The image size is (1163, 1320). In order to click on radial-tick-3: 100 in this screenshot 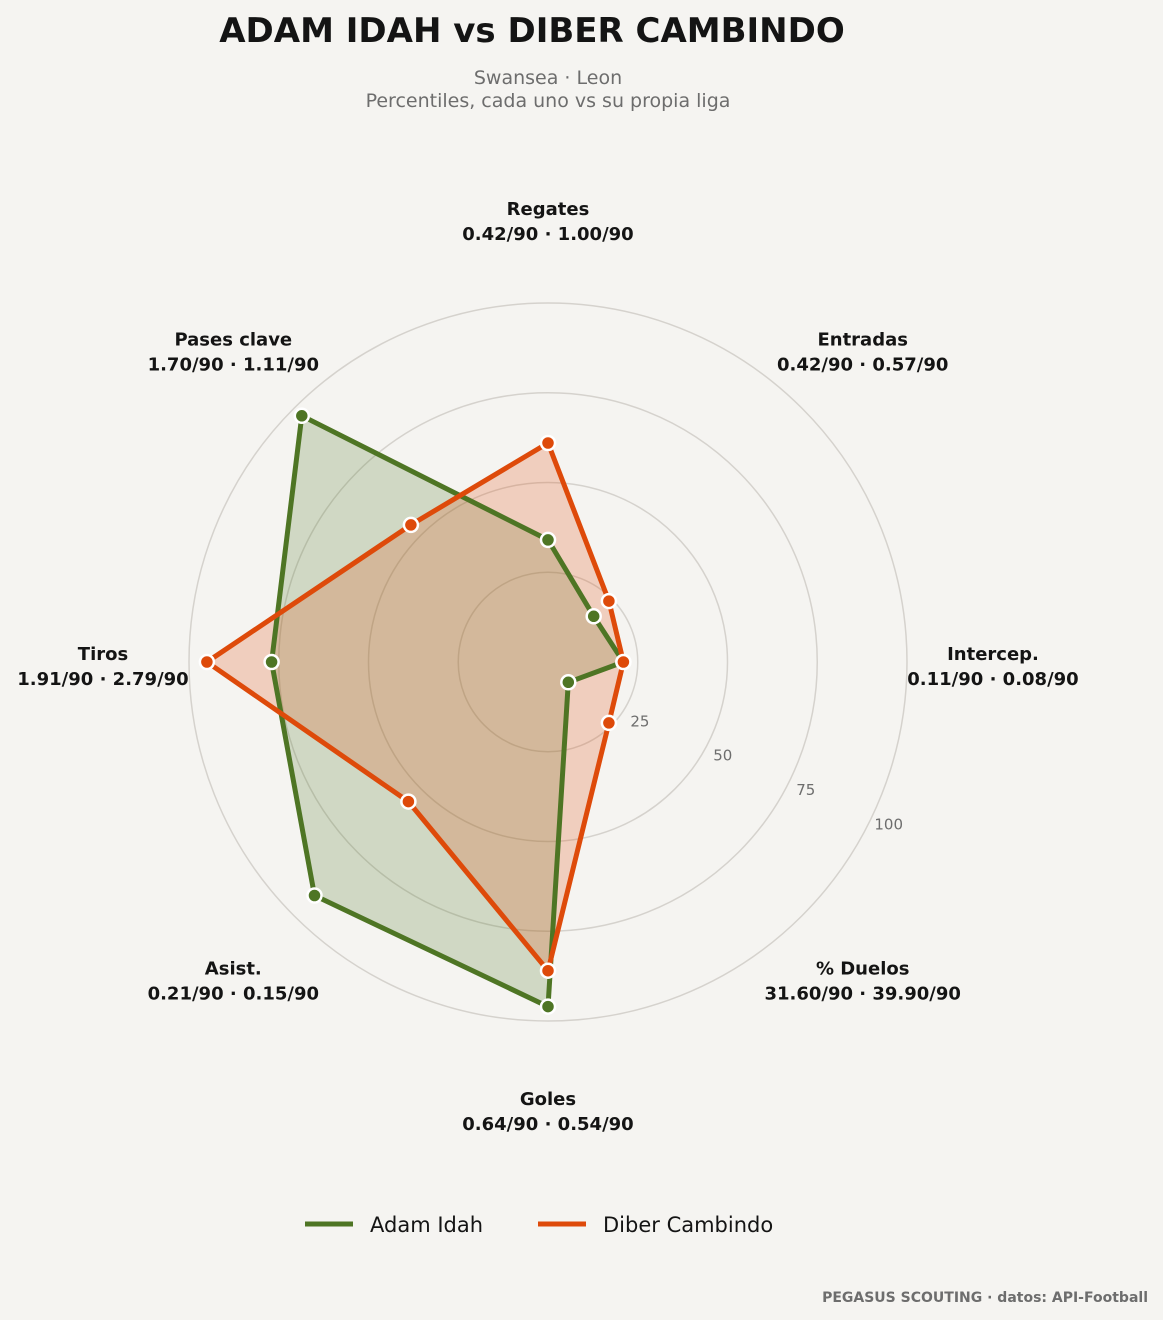, I will do `click(888, 824)`.